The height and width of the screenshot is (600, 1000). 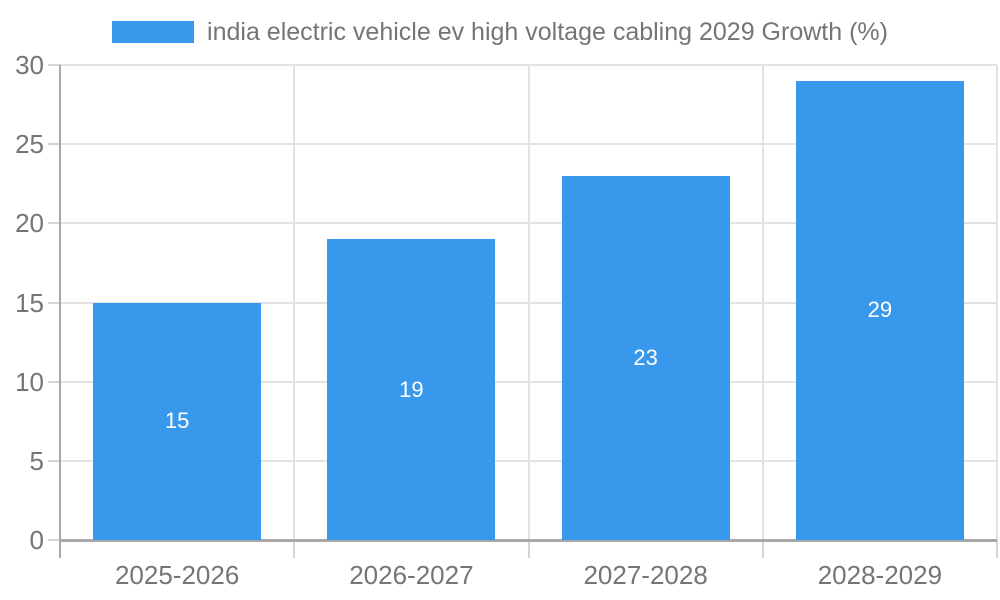 I want to click on bar-value-label: 19, so click(x=411, y=389).